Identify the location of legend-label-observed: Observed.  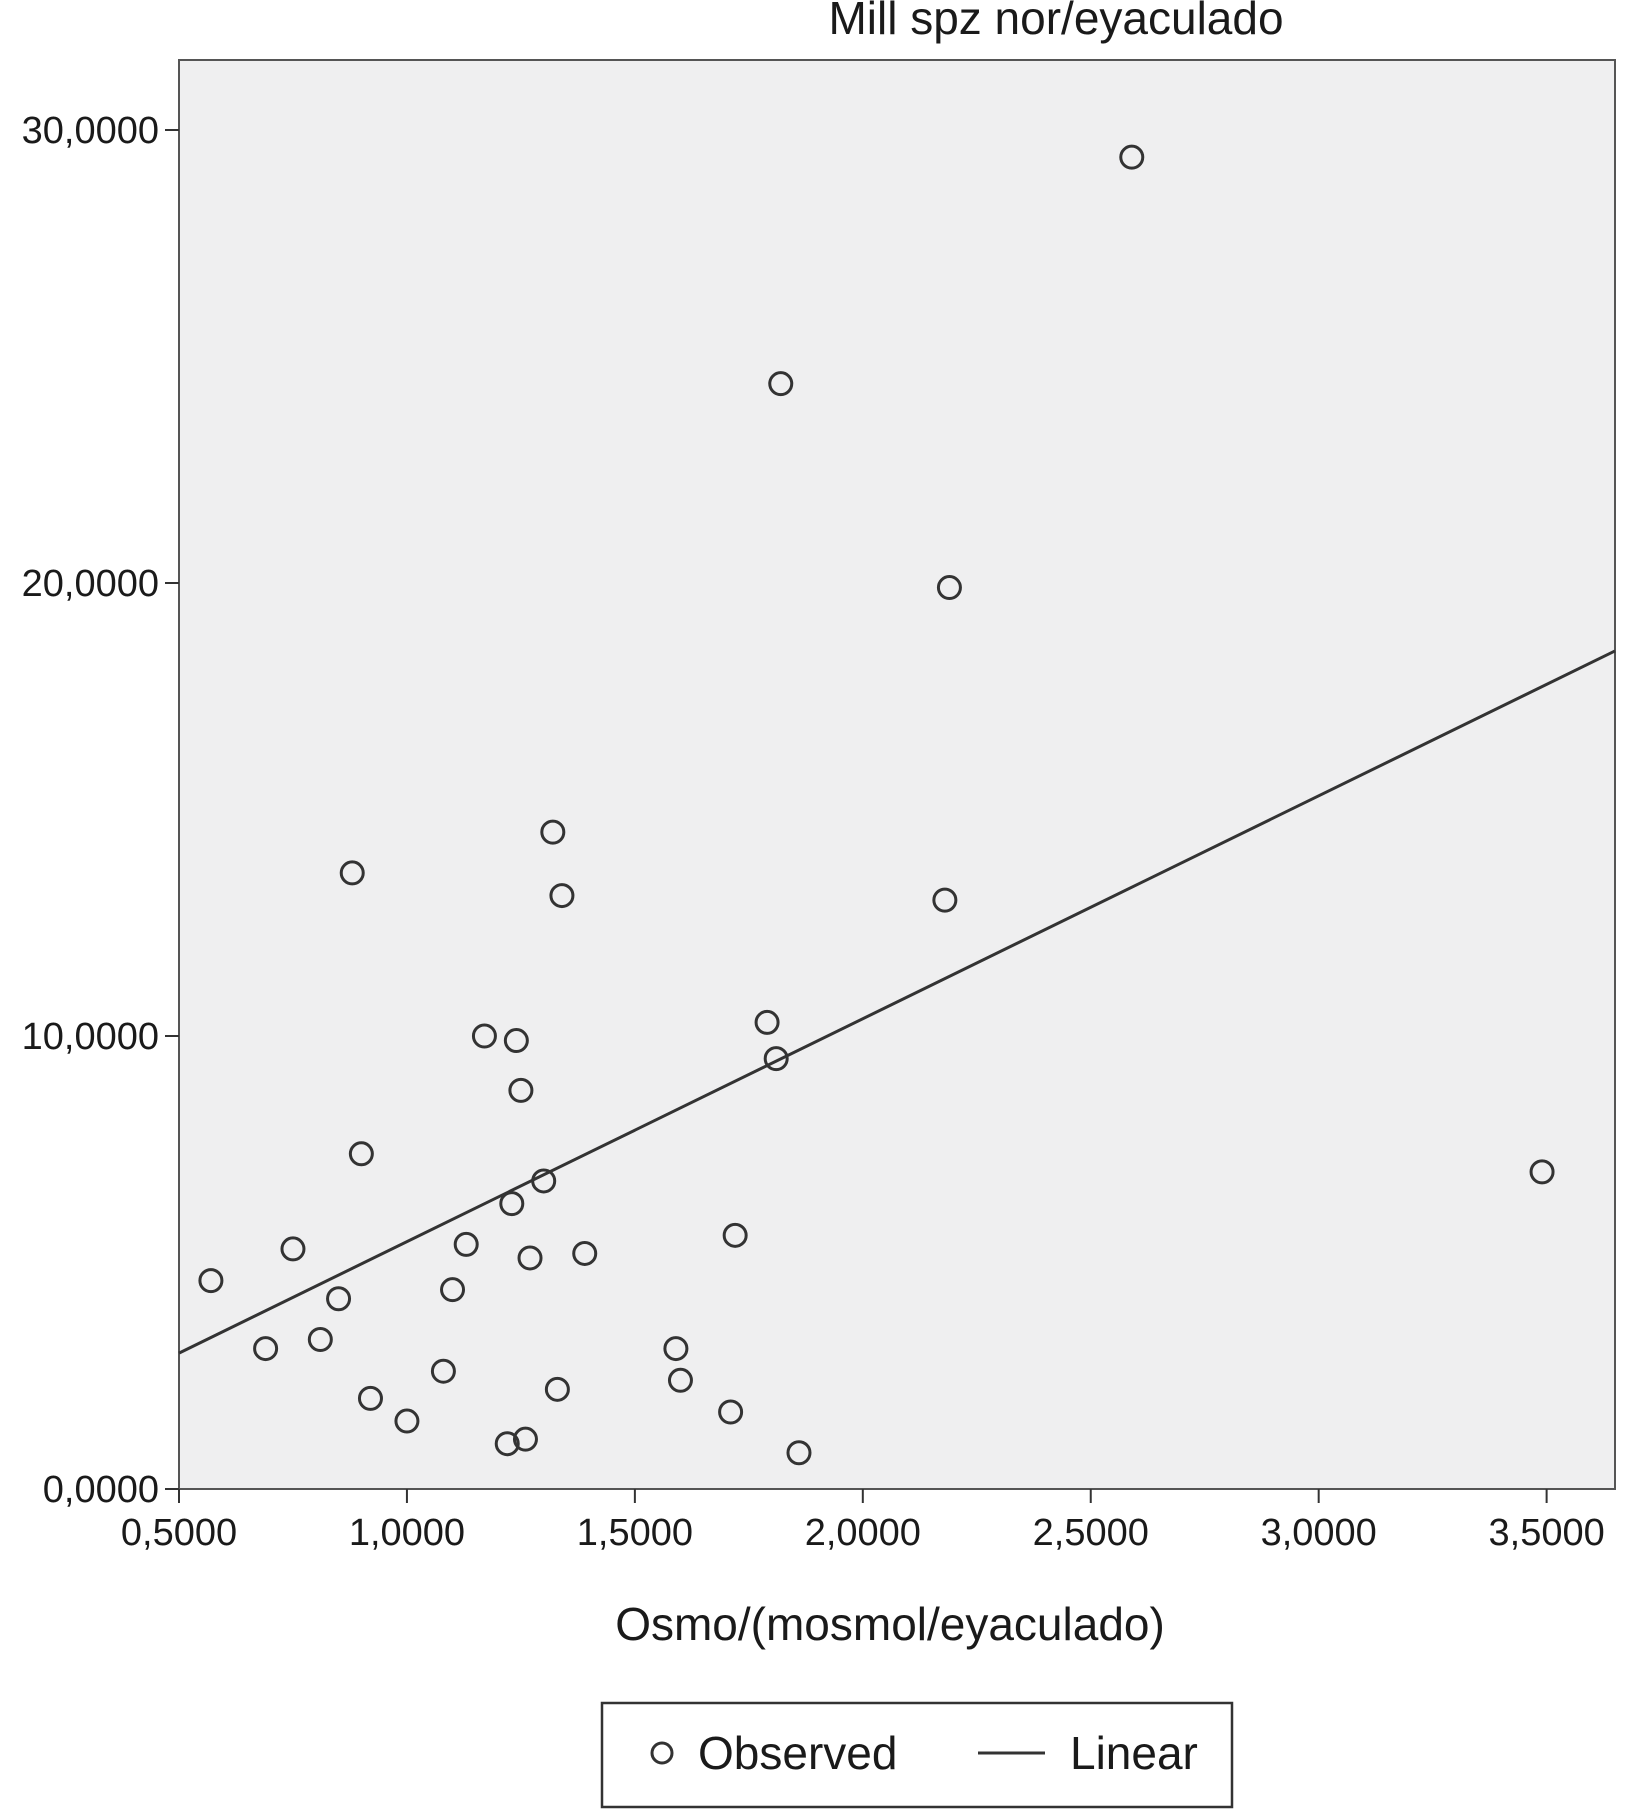
(797, 1753).